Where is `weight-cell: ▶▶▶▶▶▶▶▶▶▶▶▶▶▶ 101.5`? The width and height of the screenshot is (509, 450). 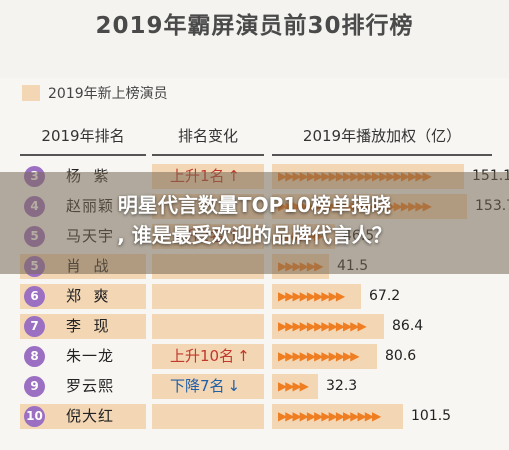 weight-cell: ▶▶▶▶▶▶▶▶▶▶▶▶▶▶ 101.5 is located at coordinates (390, 416).